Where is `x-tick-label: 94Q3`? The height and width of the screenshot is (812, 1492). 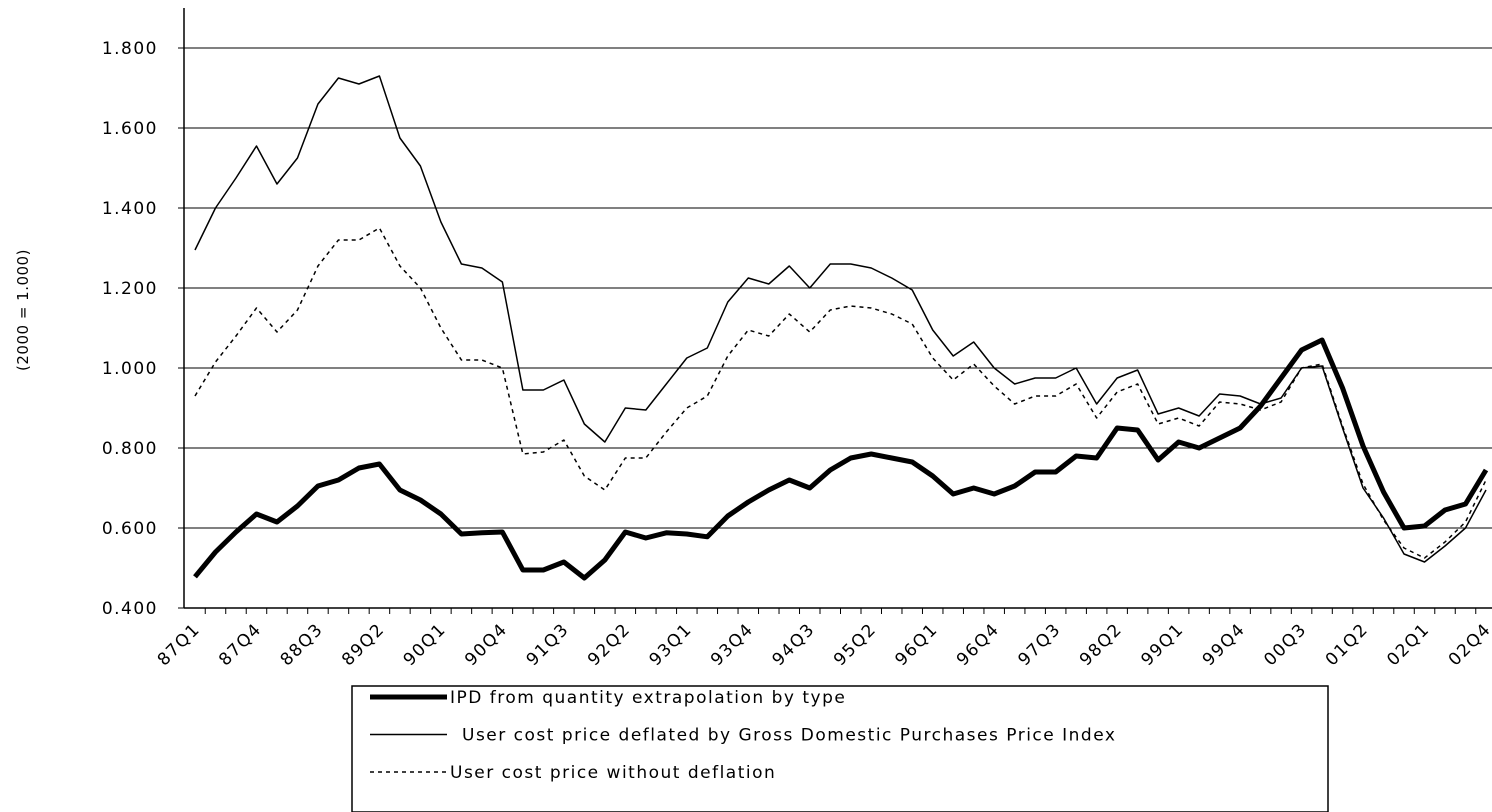 x-tick-label: 94Q3 is located at coordinates (793, 644).